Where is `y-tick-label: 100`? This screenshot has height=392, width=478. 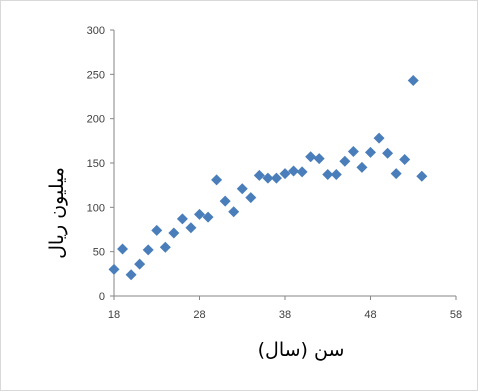 y-tick-label: 100 is located at coordinates (96, 208).